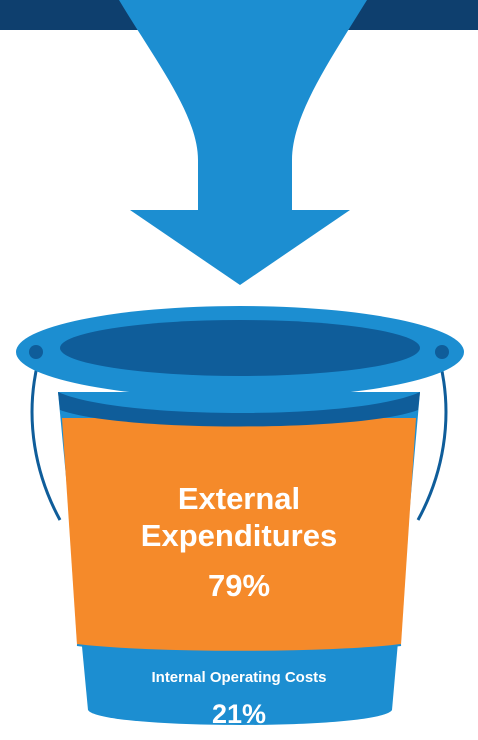 The height and width of the screenshot is (740, 478). I want to click on bucket-rivet-left, so click(36, 352).